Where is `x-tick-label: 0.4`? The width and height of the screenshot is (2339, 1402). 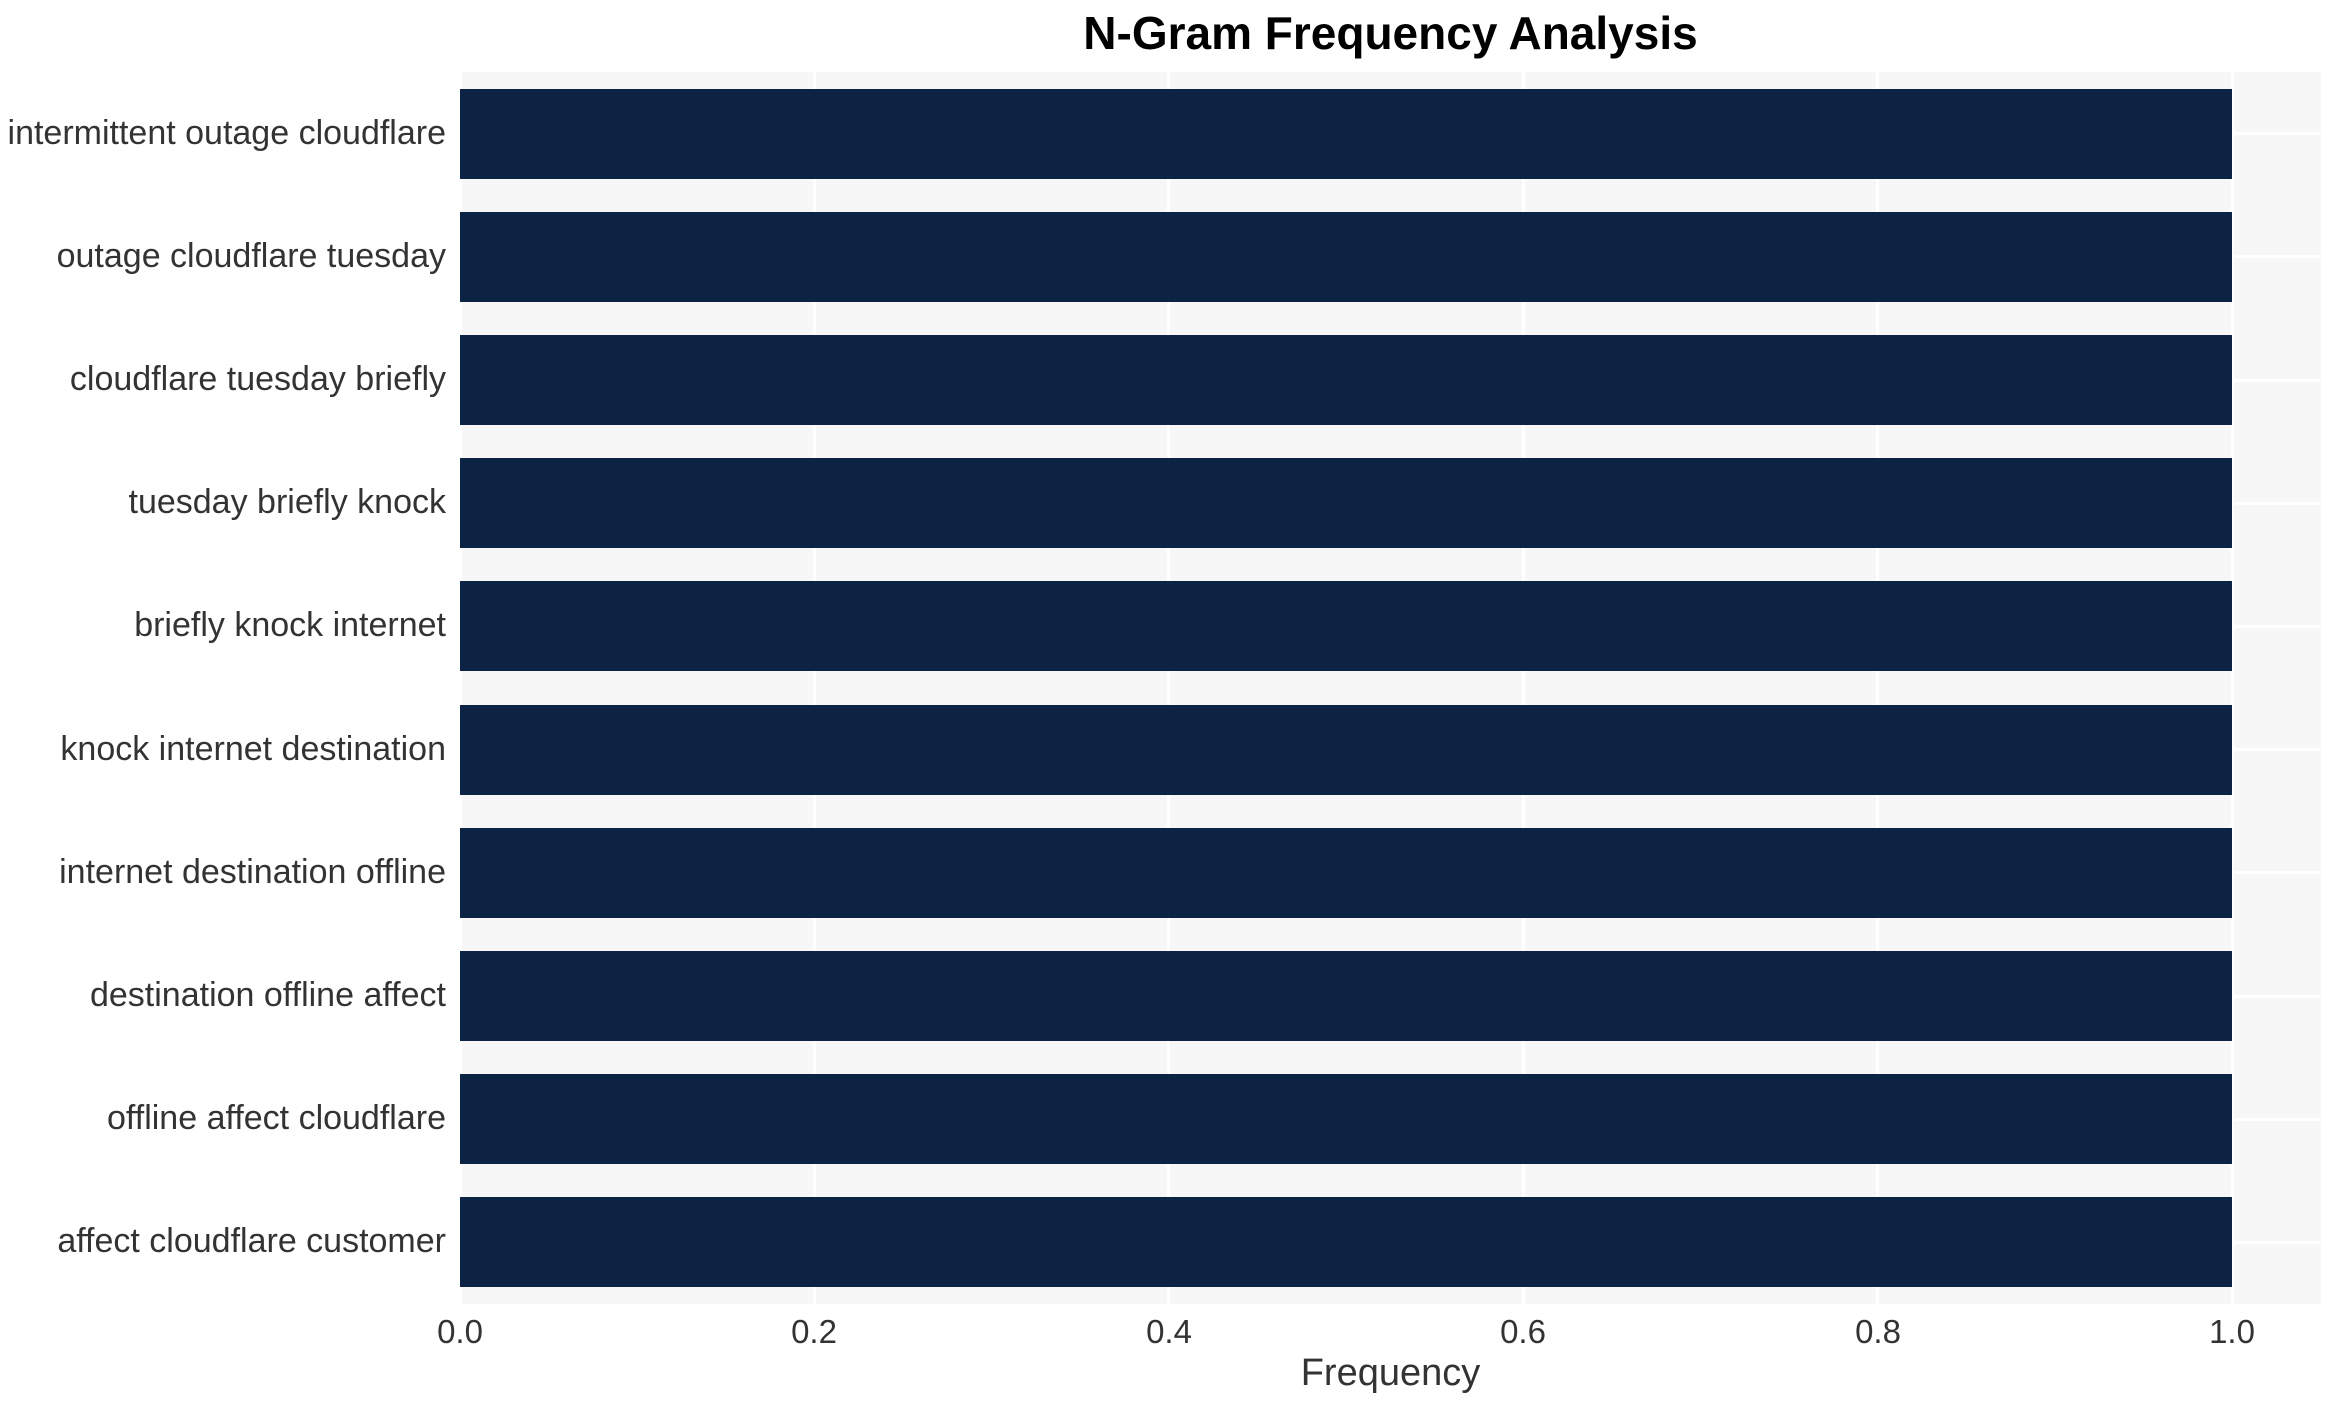
x-tick-label: 0.4 is located at coordinates (1169, 1331).